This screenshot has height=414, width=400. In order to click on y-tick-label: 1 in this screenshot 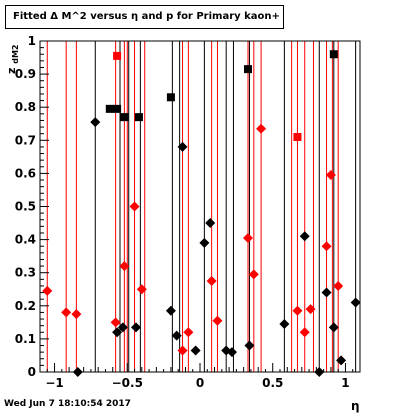, I will do `click(32, 41)`.